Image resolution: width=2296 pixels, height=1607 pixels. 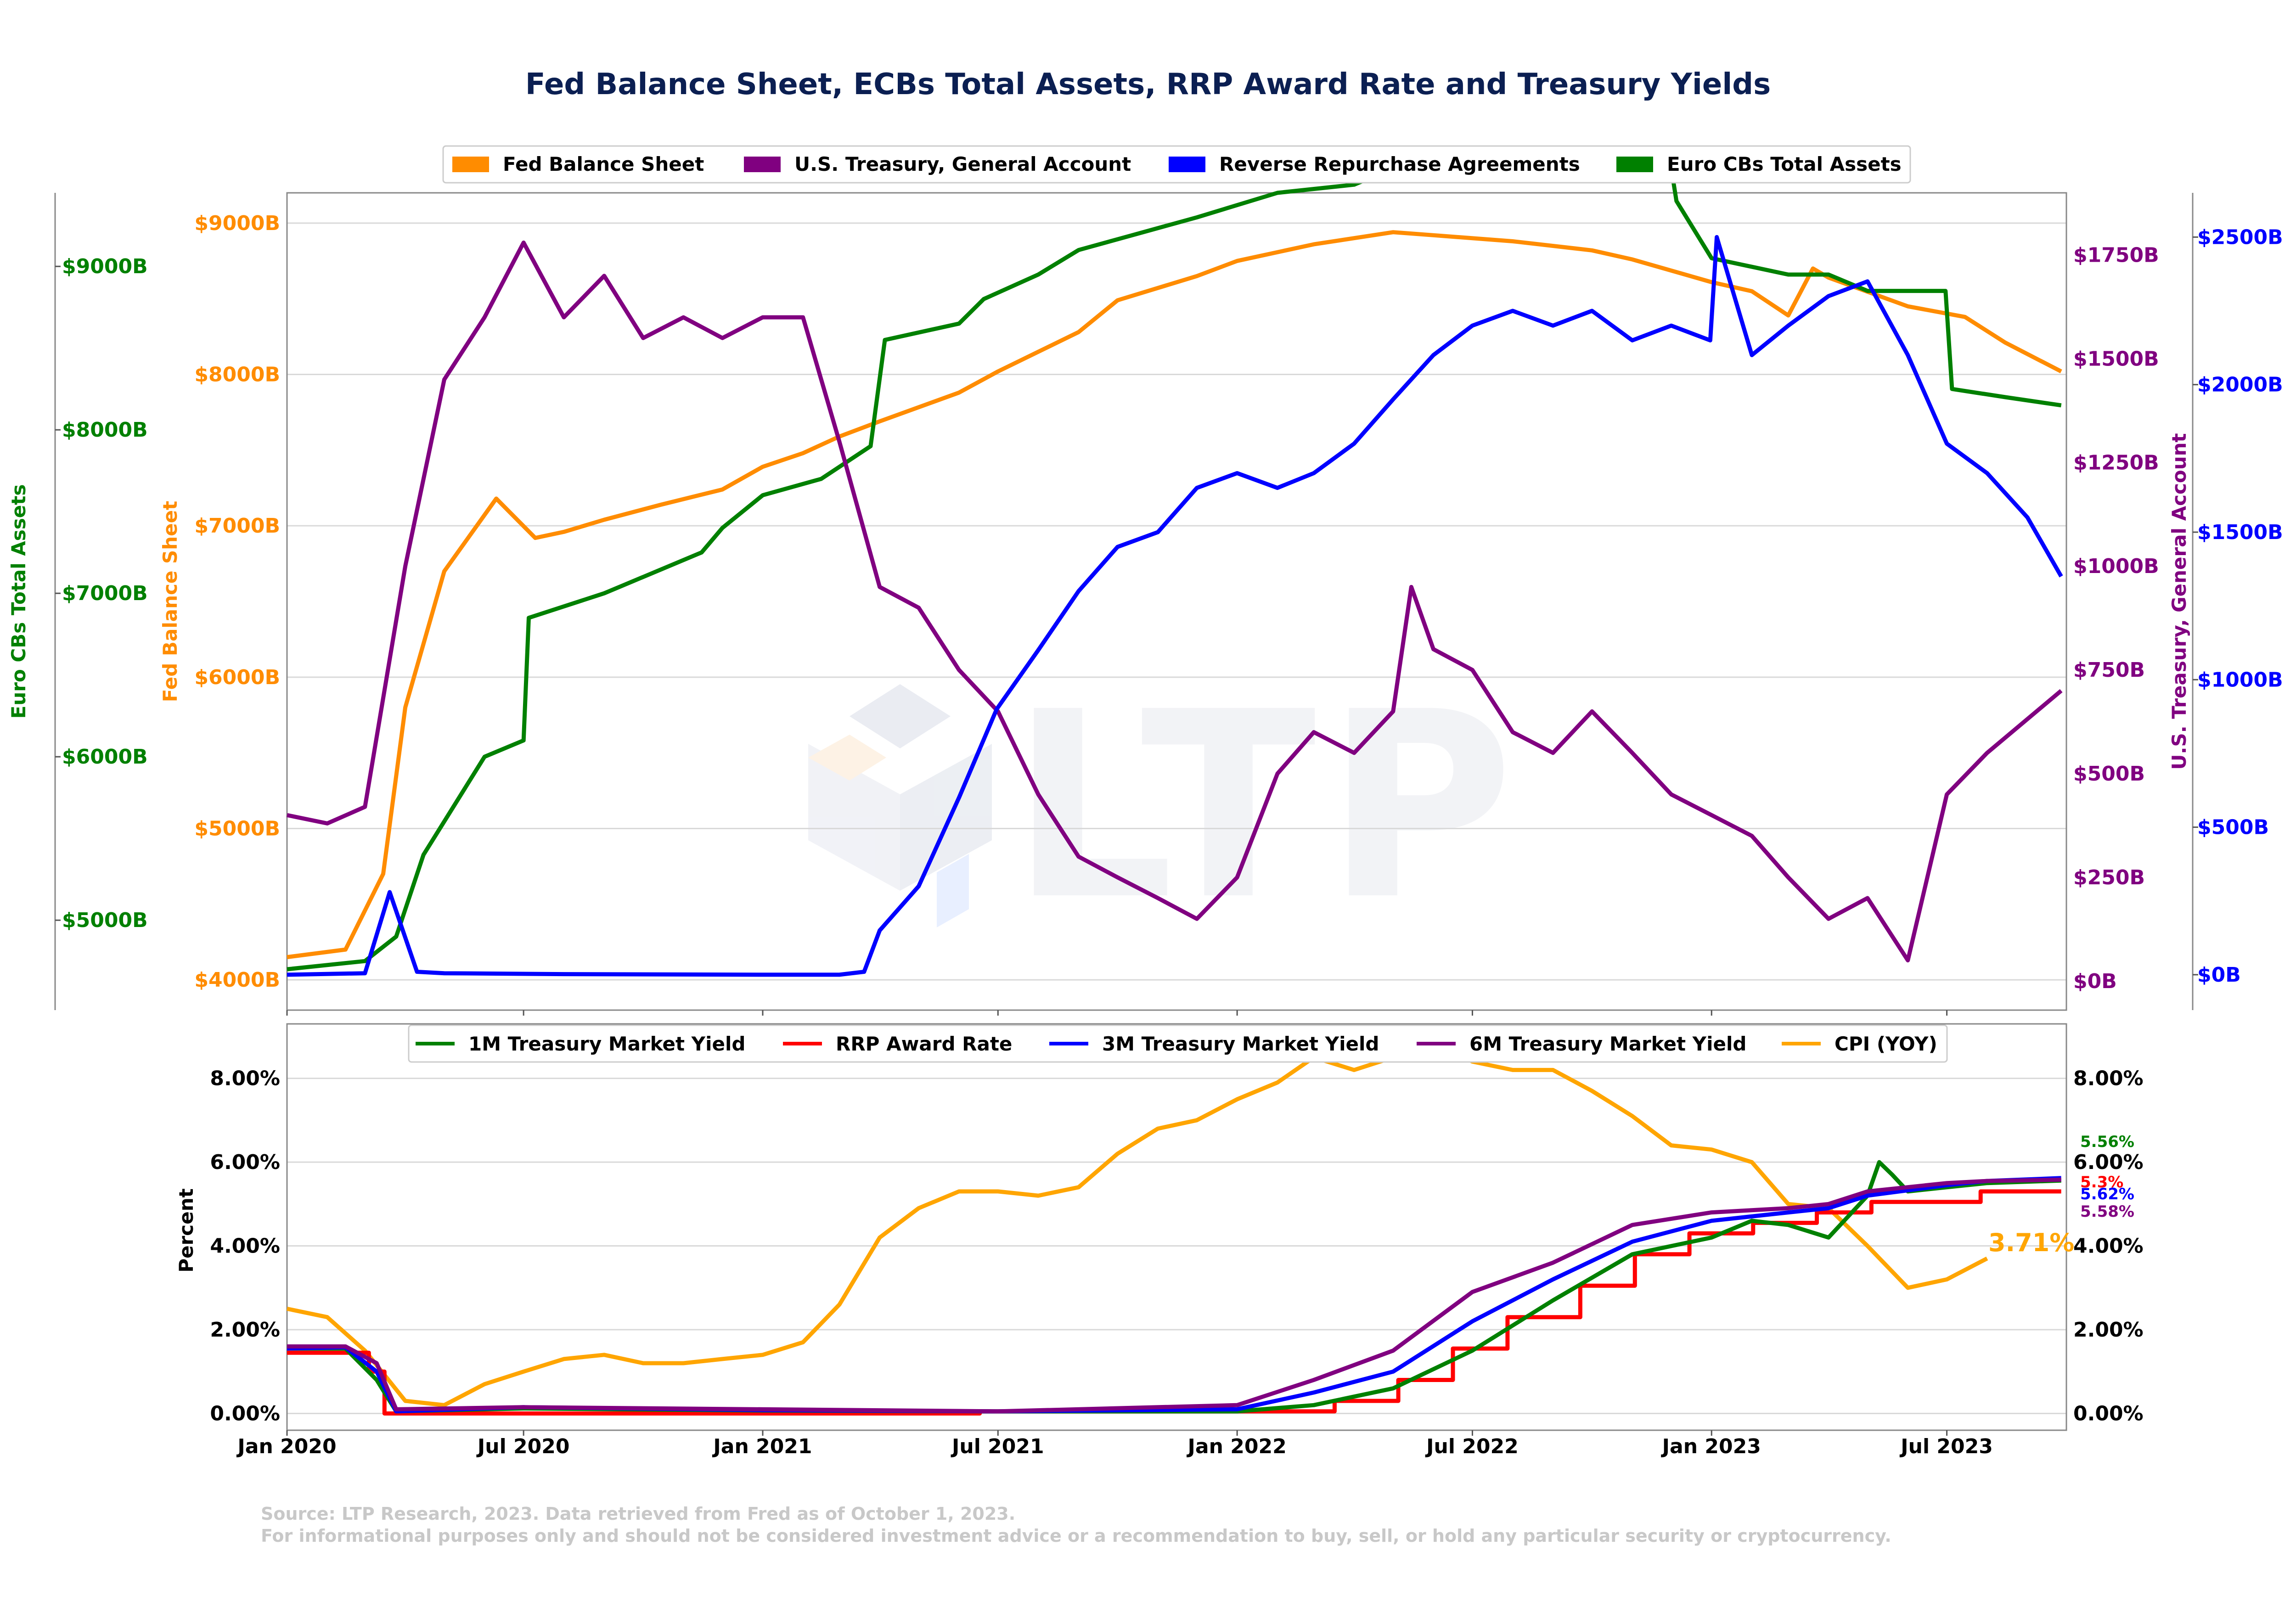 I want to click on percent-axis-ticks-right: 0.00% 2.00% 4.00% 6.00% 8.00%, so click(x=2108, y=1246).